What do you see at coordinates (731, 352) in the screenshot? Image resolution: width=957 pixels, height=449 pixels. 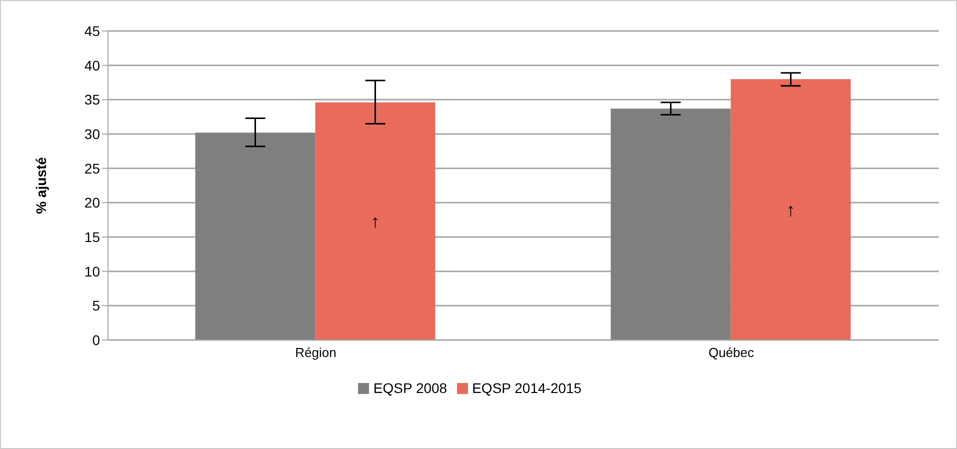 I see `x-tick-label: Québec` at bounding box center [731, 352].